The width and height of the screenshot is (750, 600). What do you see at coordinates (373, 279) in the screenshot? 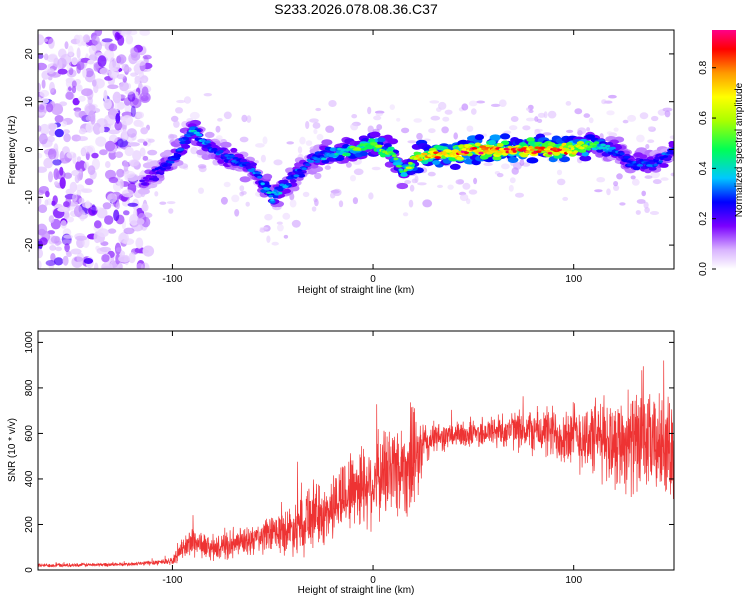
I see `x-tick-label: 0` at bounding box center [373, 279].